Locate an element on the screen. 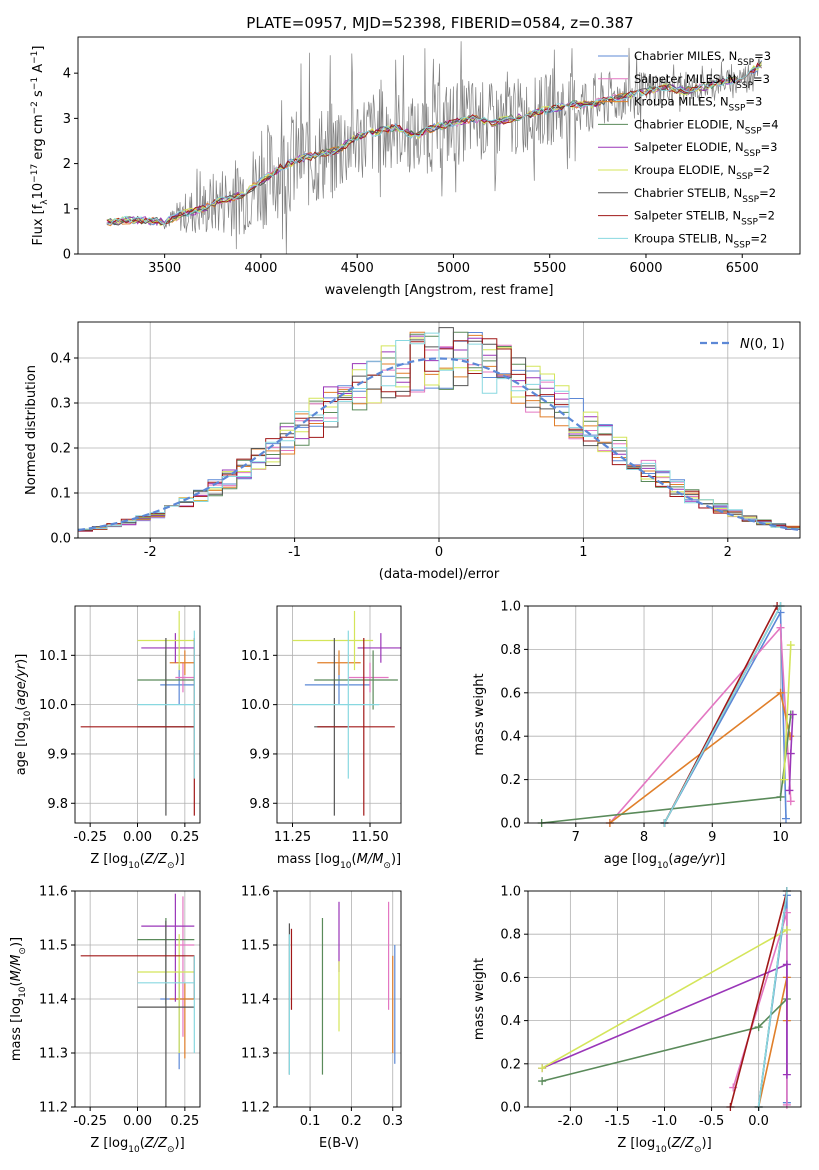 The height and width of the screenshot is (1170, 819). age-vs-Z-plot-area is located at coordinates (137, 713).